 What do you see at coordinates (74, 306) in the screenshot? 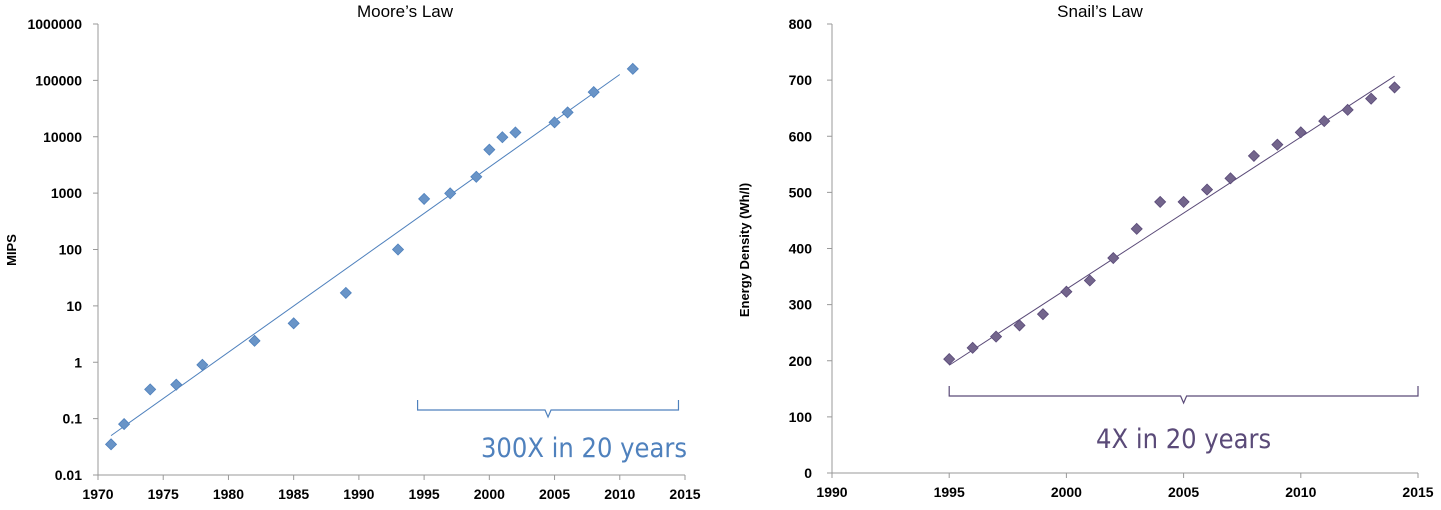
I see `y-tick-label: 10` at bounding box center [74, 306].